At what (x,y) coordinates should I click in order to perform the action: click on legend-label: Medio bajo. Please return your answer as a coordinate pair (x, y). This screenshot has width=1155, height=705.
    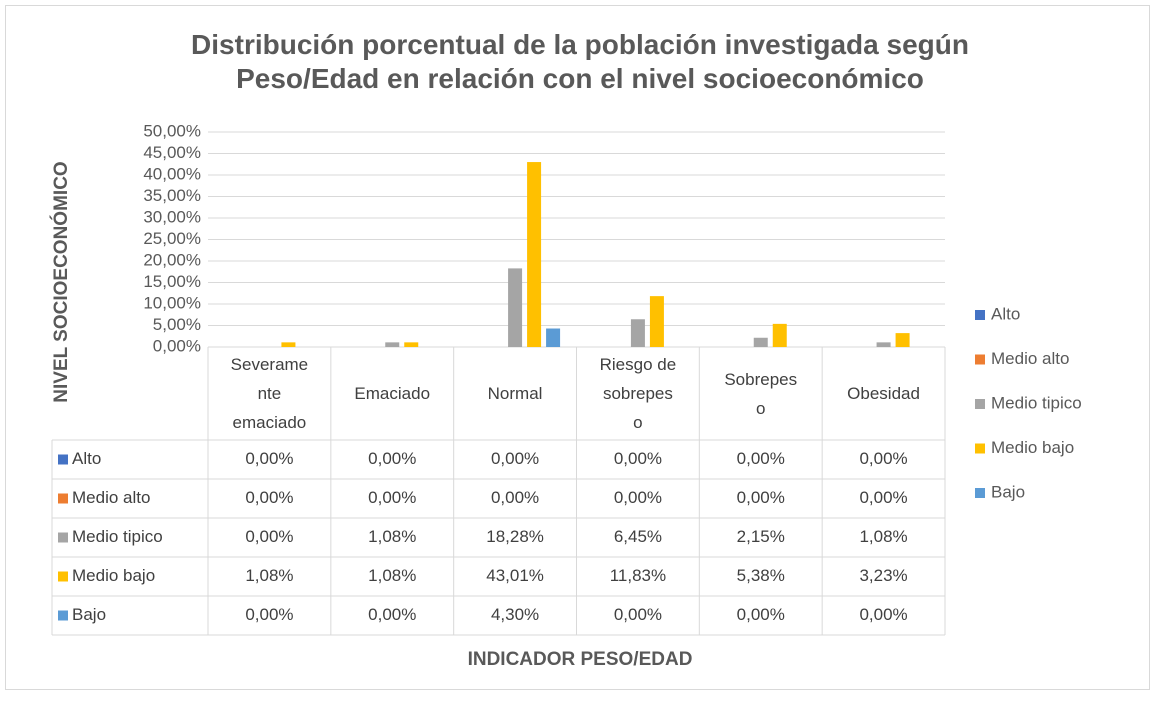
    Looking at the image, I should click on (1032, 447).